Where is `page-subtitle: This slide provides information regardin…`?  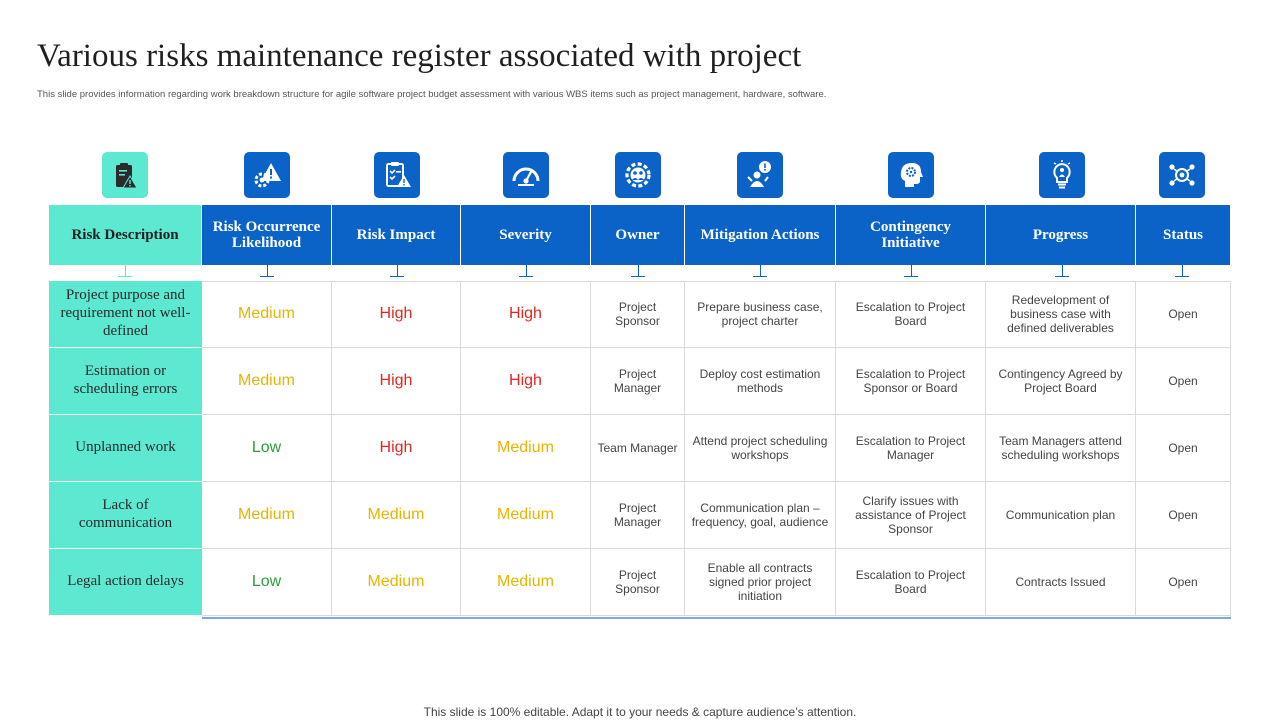
page-subtitle: This slide provides information regardin… is located at coordinates (432, 94).